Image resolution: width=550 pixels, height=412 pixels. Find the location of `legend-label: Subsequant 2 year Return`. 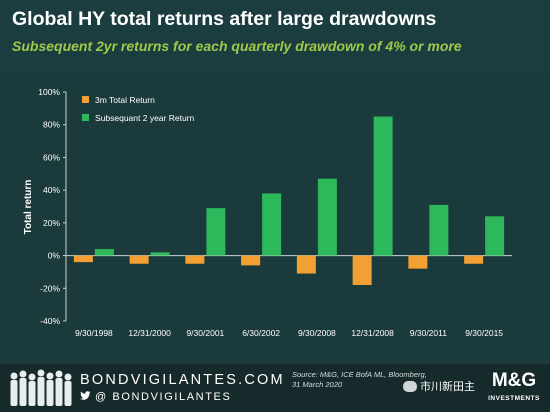

legend-label: Subsequant 2 year Return is located at coordinates (145, 118).